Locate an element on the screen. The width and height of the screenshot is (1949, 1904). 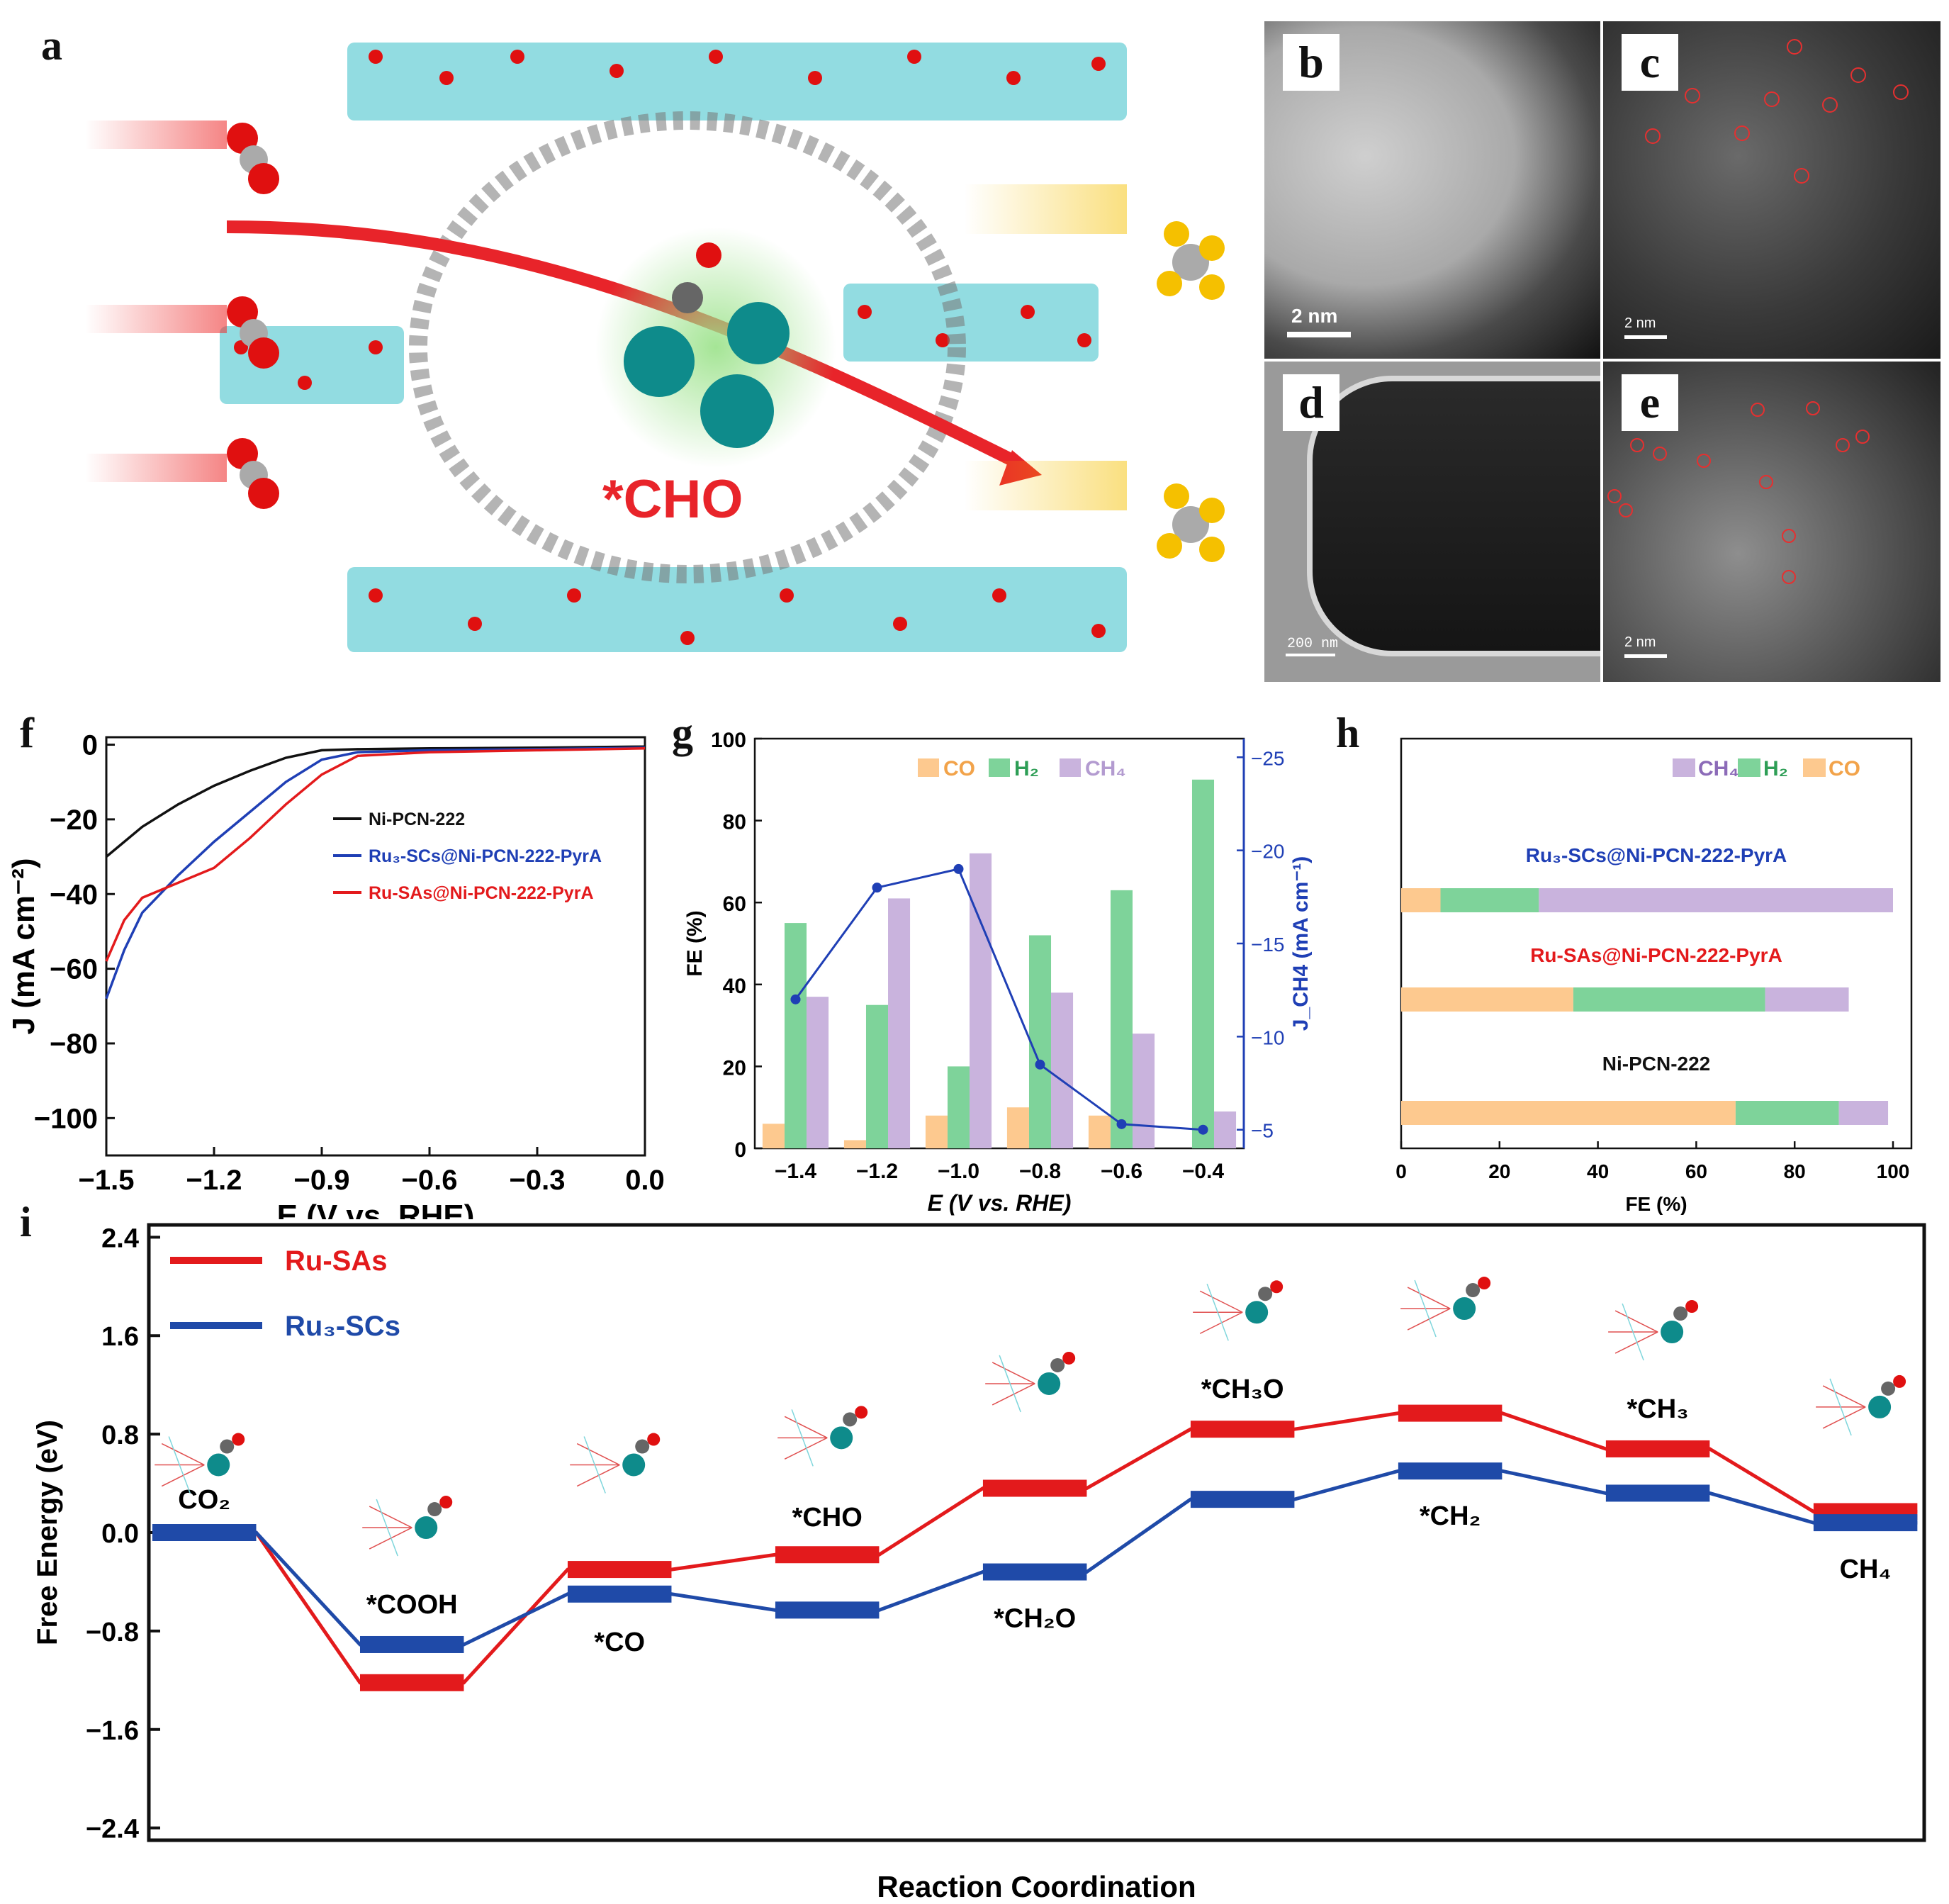
cho-label: *CHO is located at coordinates (672, 500).